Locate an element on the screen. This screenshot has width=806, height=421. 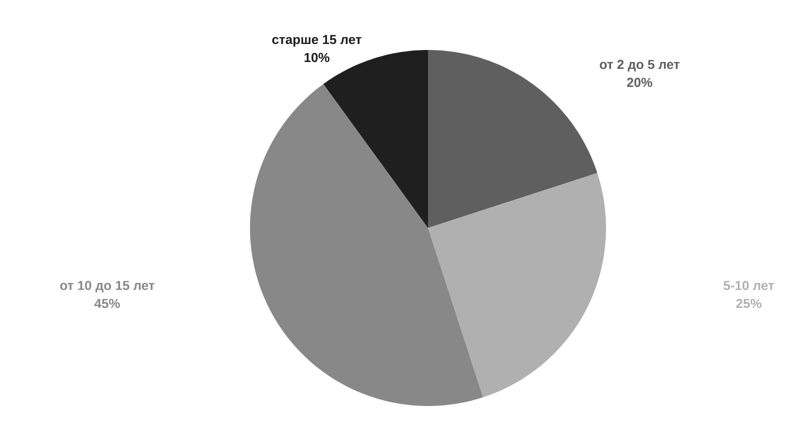
data-label: 45% is located at coordinates (107, 303).